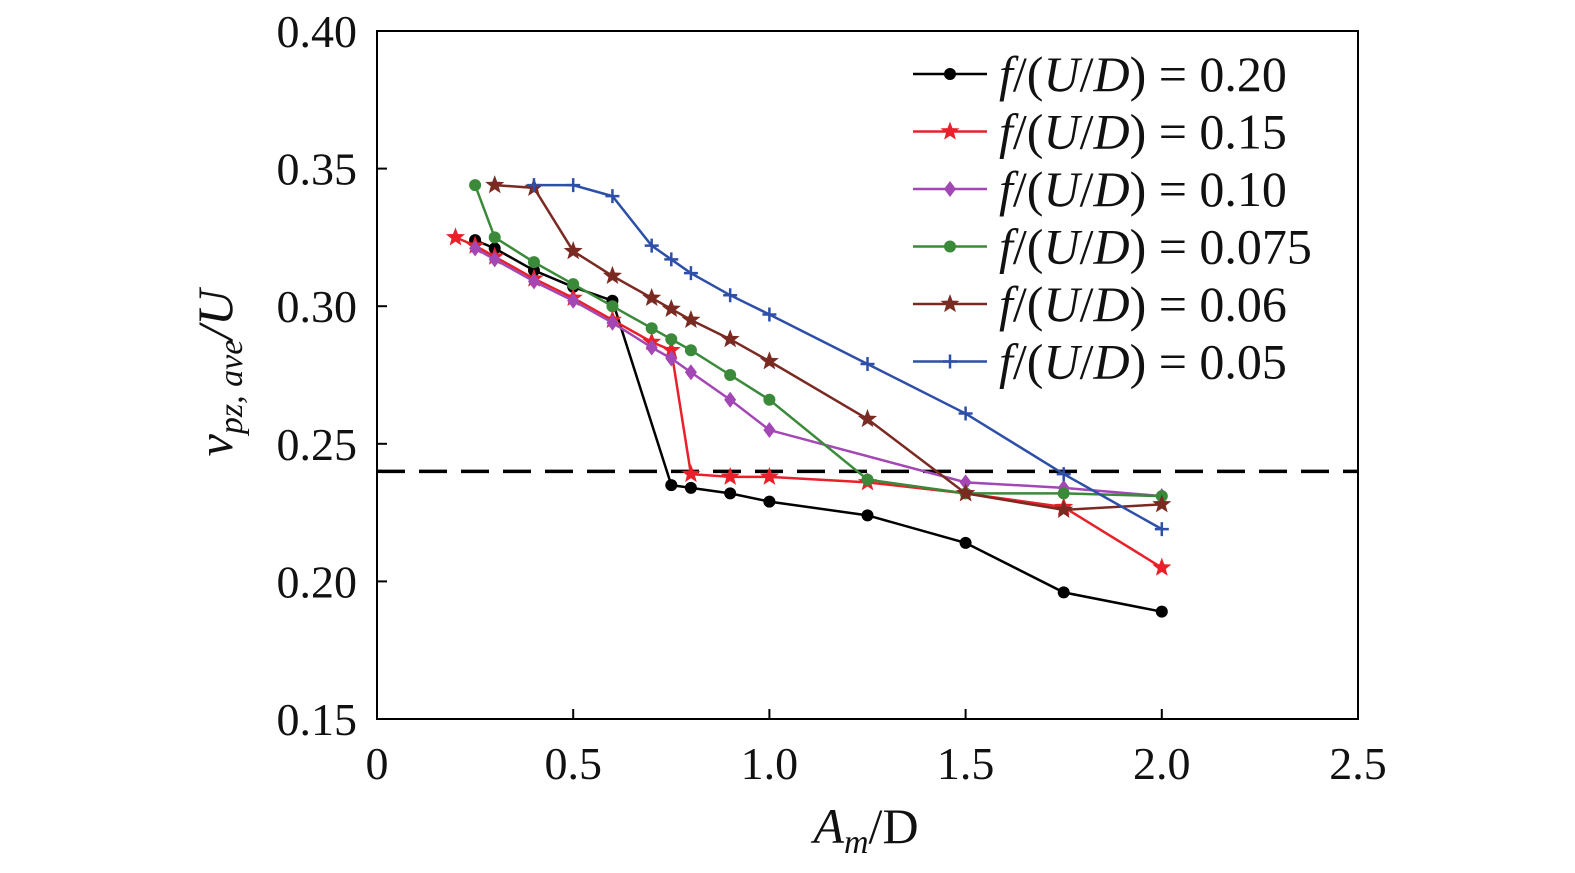 This screenshot has height=873, width=1575. Describe the element at coordinates (1143, 304) in the screenshot. I see `legend-label: f/(U/D) = 0.06` at that location.